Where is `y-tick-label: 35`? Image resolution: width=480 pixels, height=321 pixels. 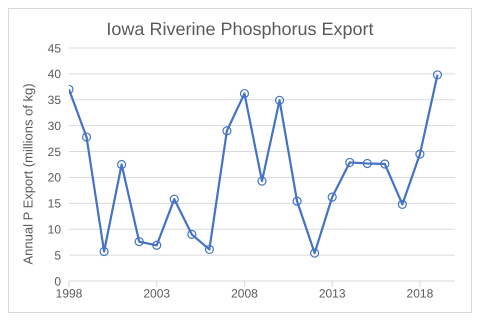
y-tick-label: 35 is located at coordinates (55, 100).